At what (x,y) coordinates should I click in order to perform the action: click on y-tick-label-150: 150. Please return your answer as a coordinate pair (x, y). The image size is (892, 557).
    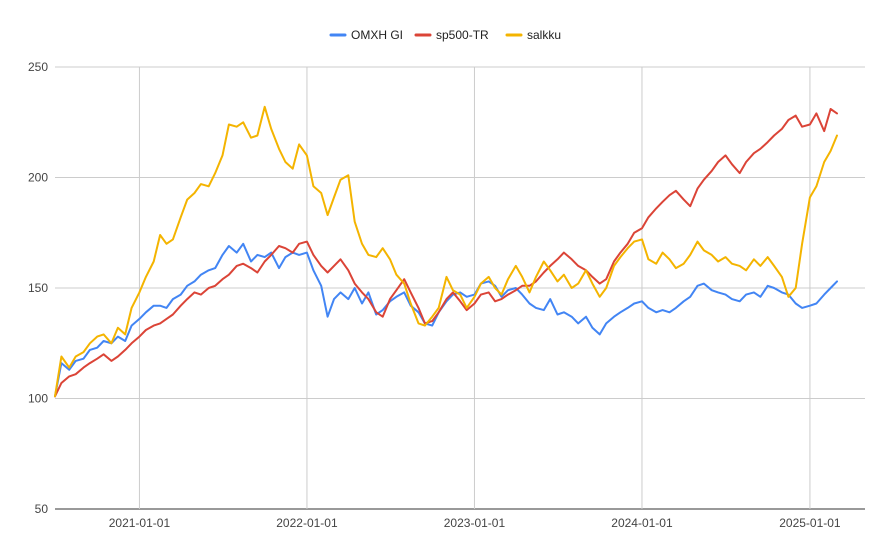
    Looking at the image, I should click on (38, 288).